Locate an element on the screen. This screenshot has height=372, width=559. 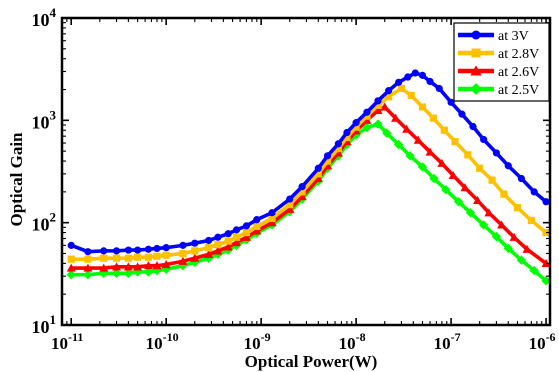
legend-label: at 2.6V is located at coordinates (518, 72).